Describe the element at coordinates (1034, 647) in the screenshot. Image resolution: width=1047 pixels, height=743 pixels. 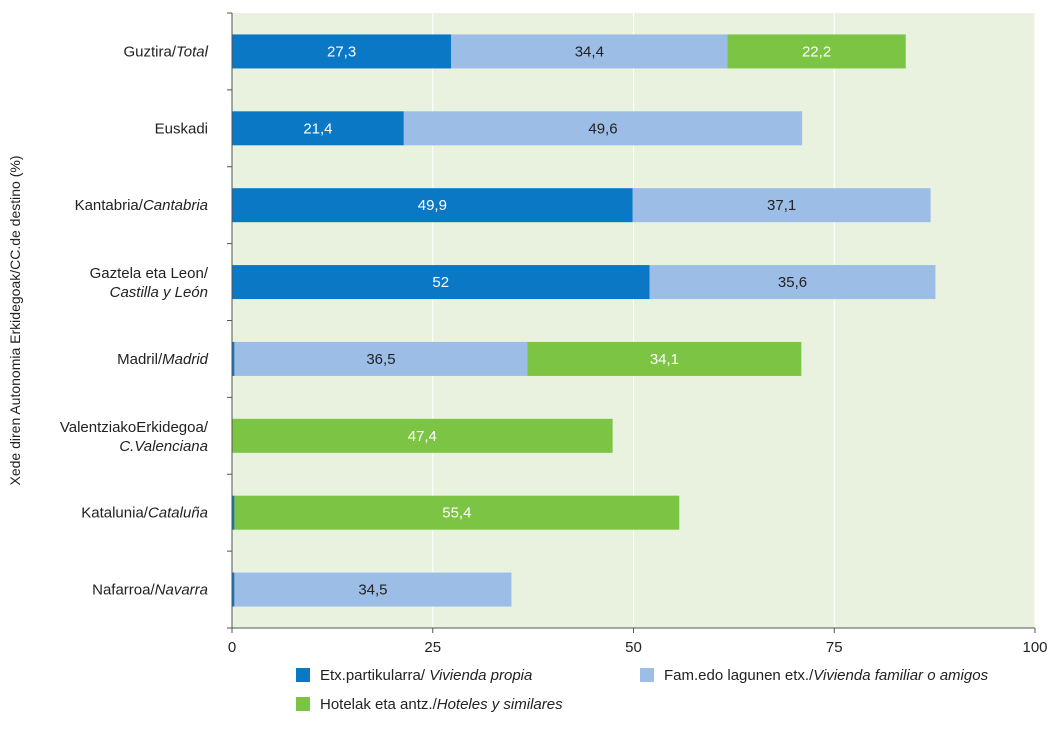
I see `x-tick-label: 100` at that location.